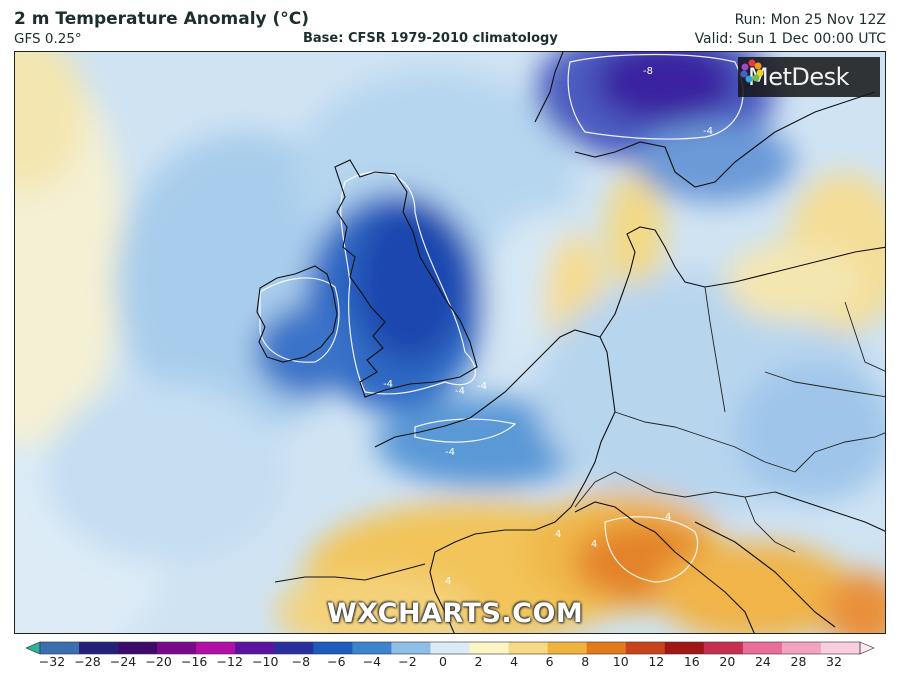 The image size is (900, 689). Describe the element at coordinates (620, 661) in the screenshot. I see `colorbar-tick-label: 10` at that location.